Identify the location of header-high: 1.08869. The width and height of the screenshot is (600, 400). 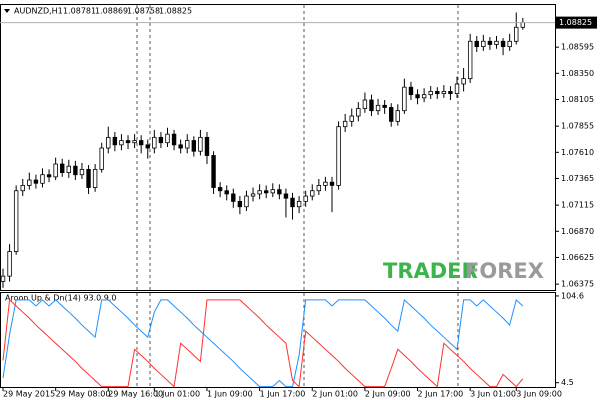
(111, 11).